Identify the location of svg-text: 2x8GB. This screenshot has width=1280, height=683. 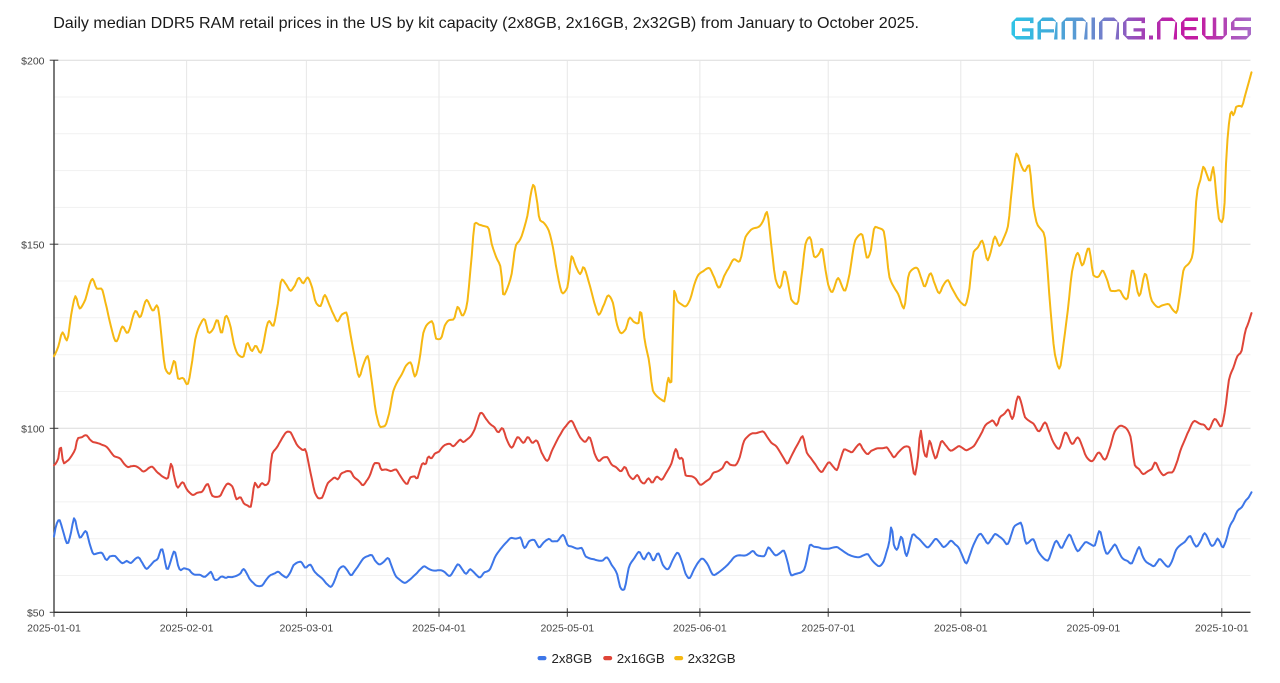
(572, 658).